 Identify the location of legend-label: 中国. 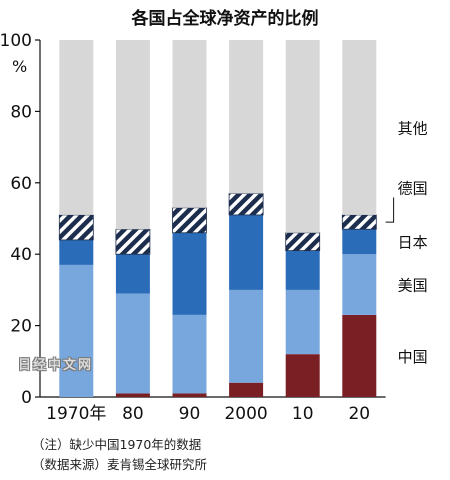
(413, 357).